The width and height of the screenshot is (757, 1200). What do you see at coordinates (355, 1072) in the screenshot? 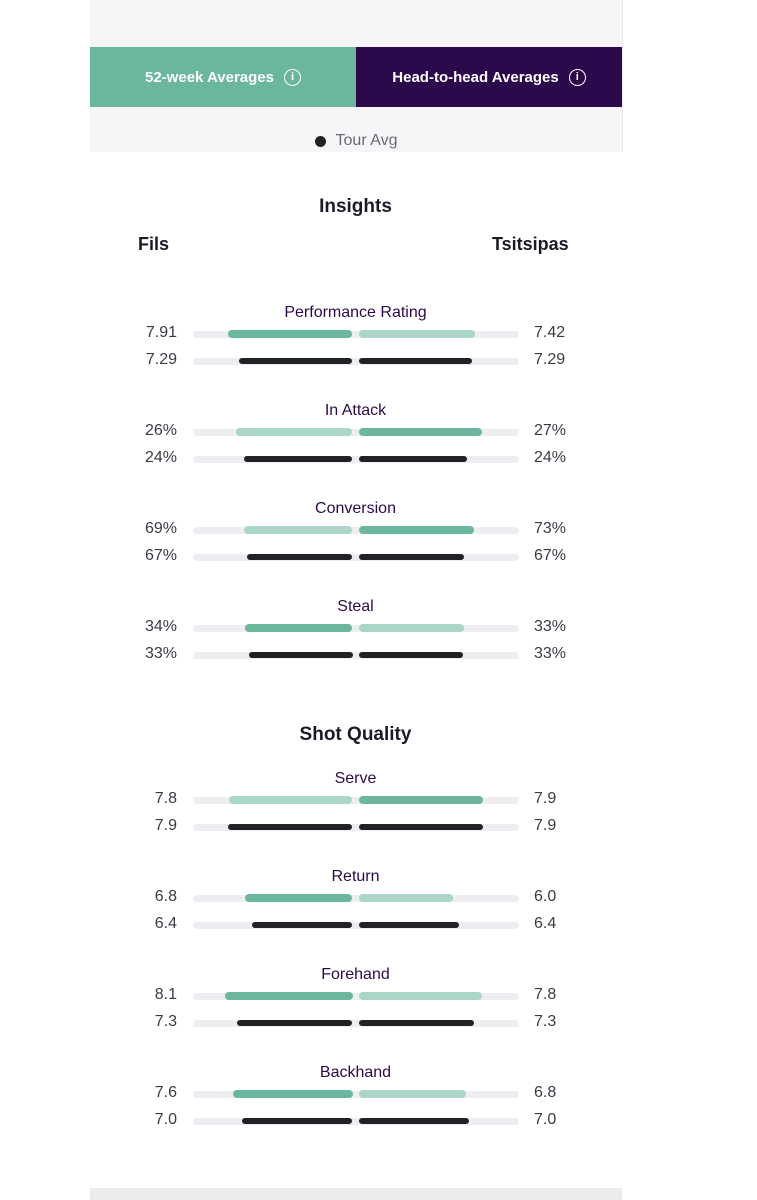
I see `metric-title: Backhand` at bounding box center [355, 1072].